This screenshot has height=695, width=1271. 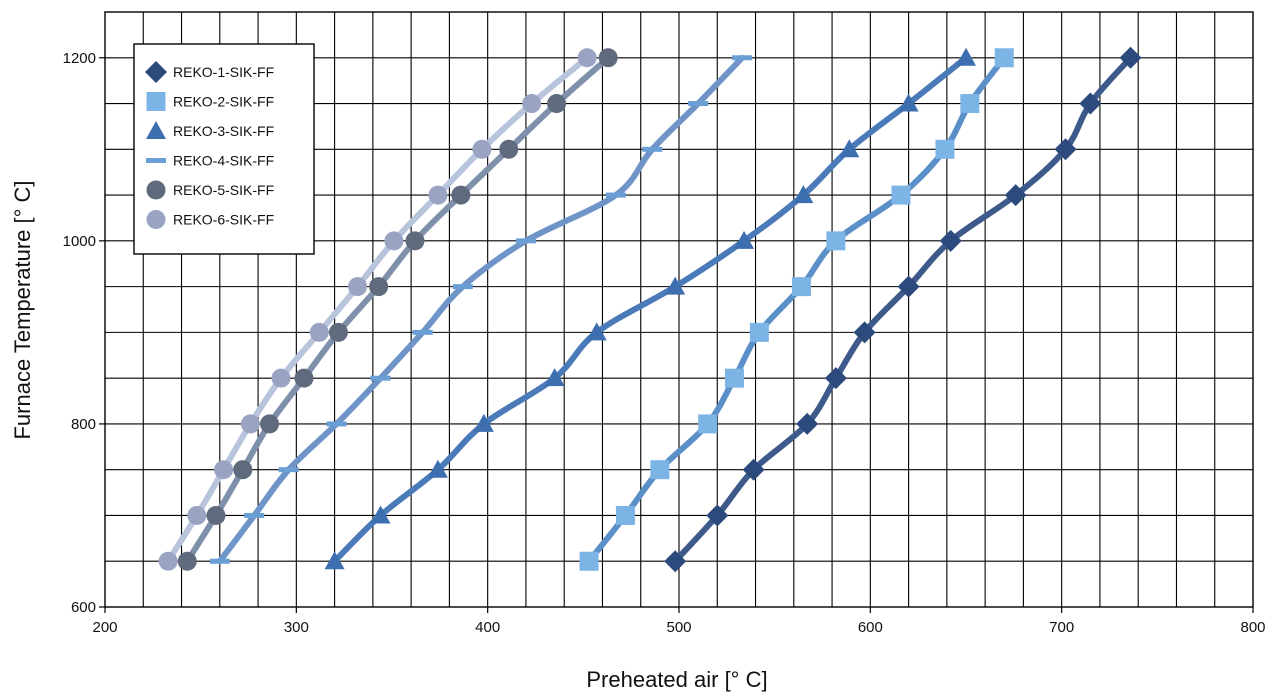 What do you see at coordinates (79, 58) in the screenshot?
I see `y-tick-label: 1200` at bounding box center [79, 58].